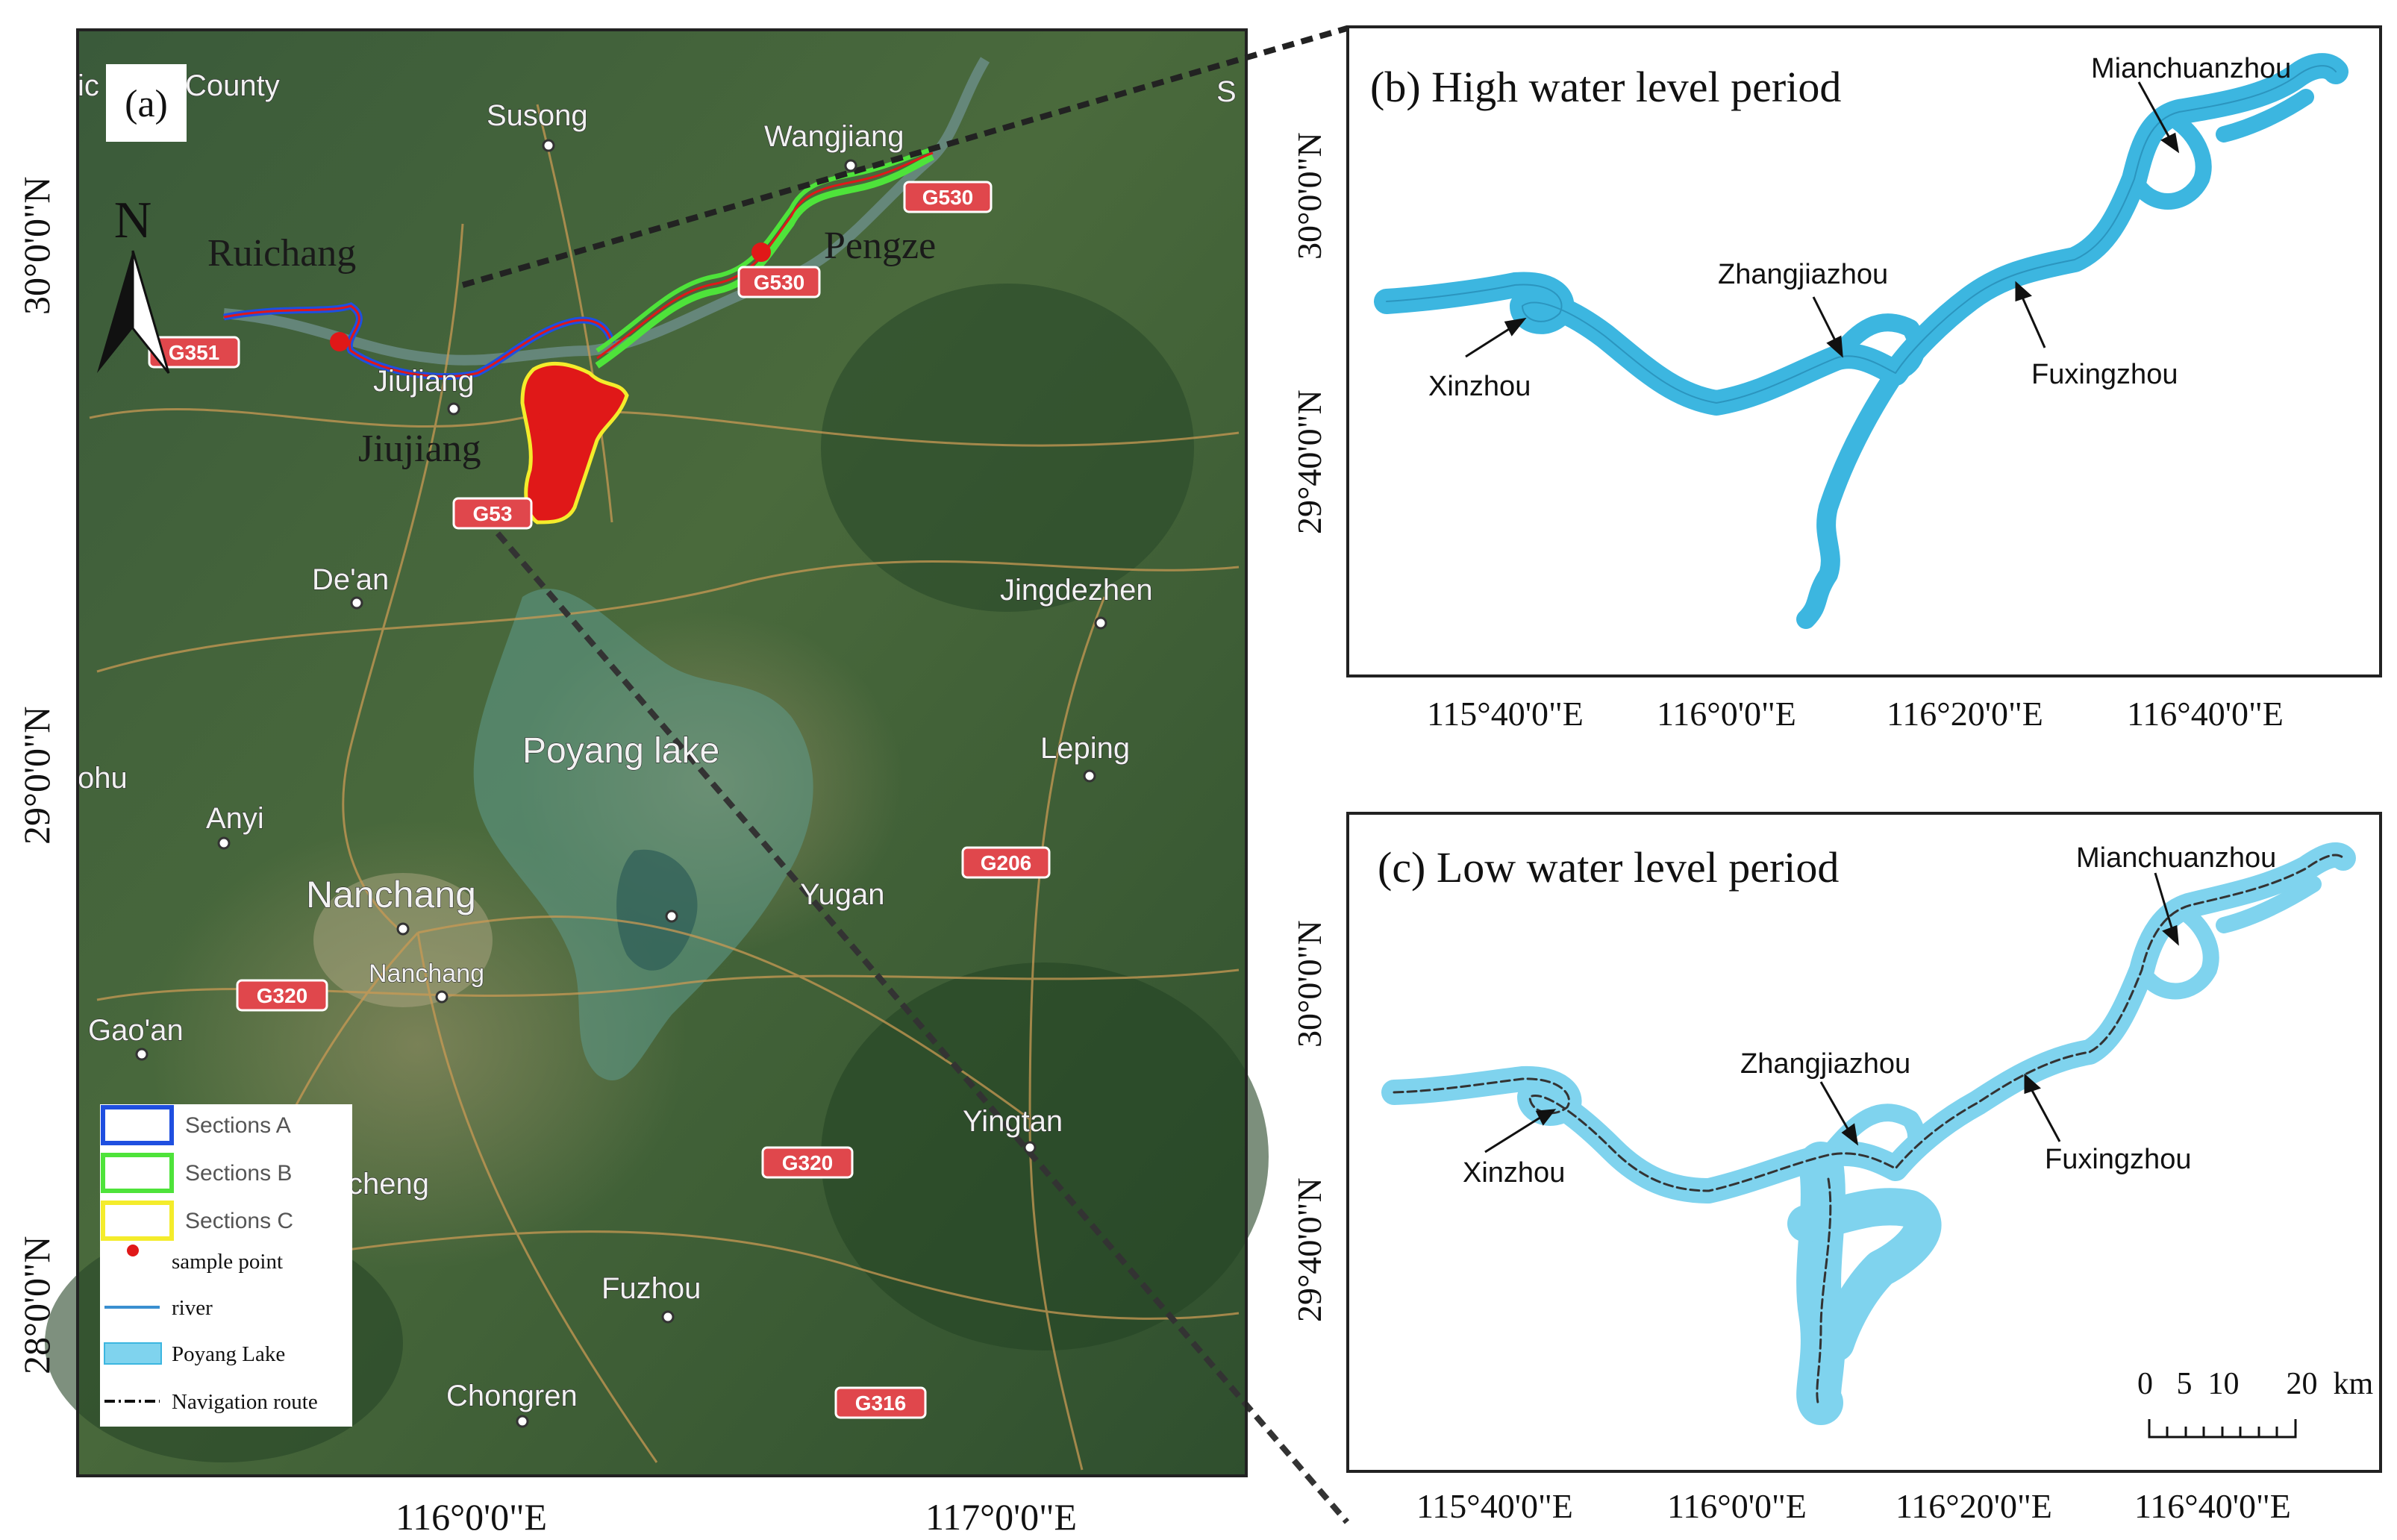  What do you see at coordinates (133, 220) in the screenshot?
I see `svg-text: N` at bounding box center [133, 220].